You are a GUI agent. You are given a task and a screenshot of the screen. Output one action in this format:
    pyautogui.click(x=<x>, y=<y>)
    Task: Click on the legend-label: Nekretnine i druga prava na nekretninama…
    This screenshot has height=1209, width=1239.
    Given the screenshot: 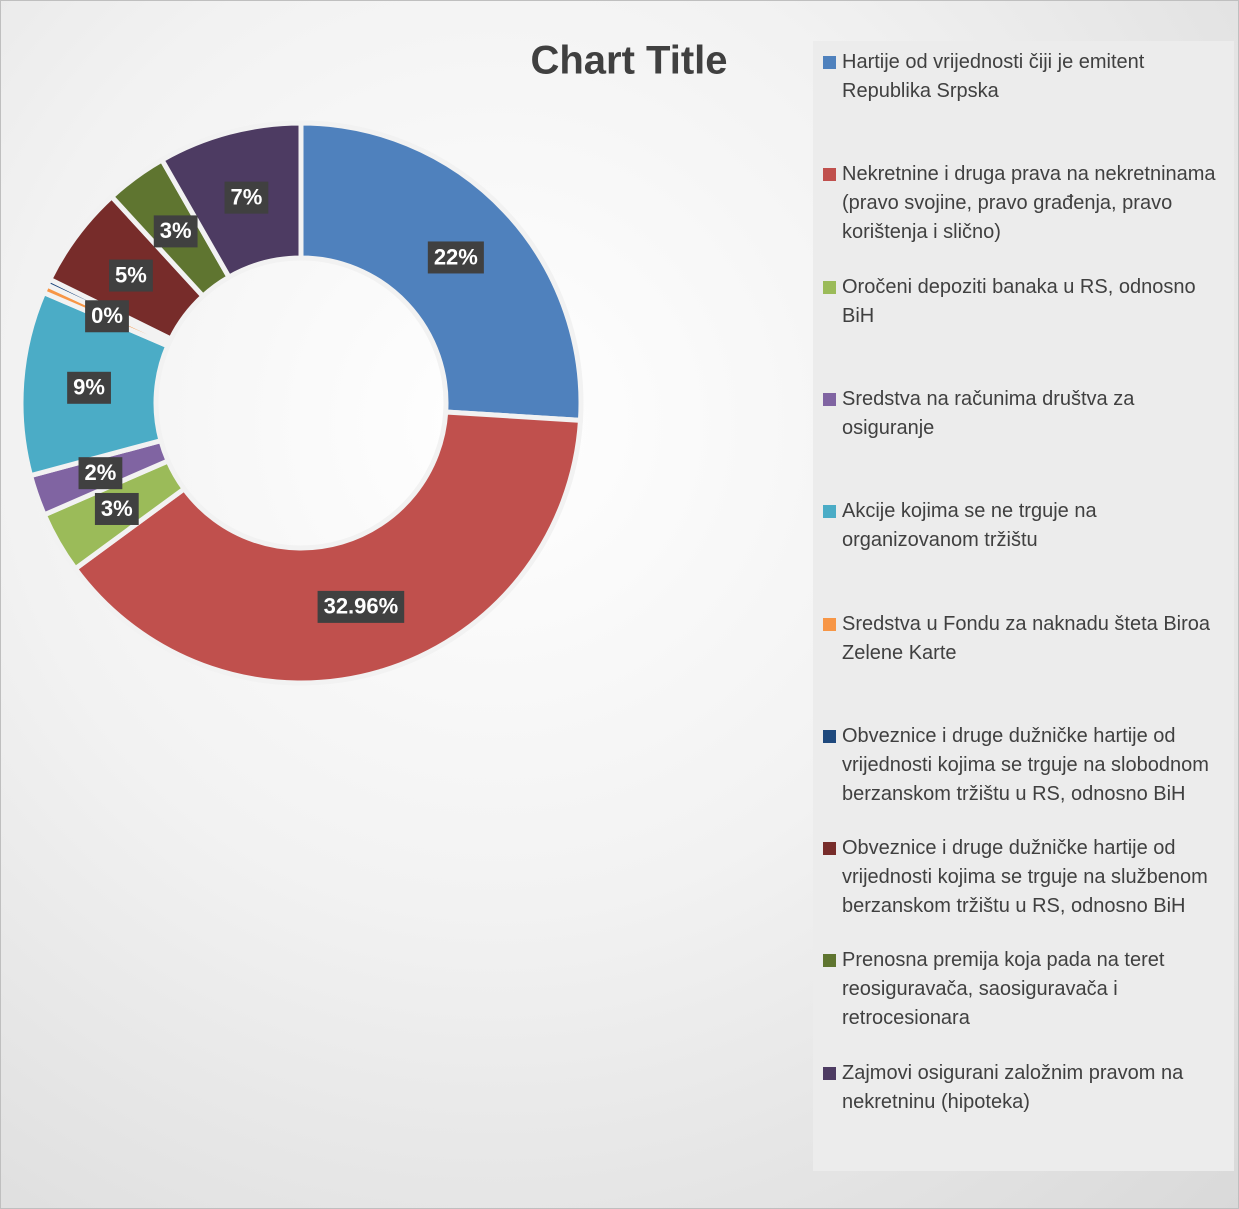 What is the action you would take?
    pyautogui.click(x=1029, y=203)
    